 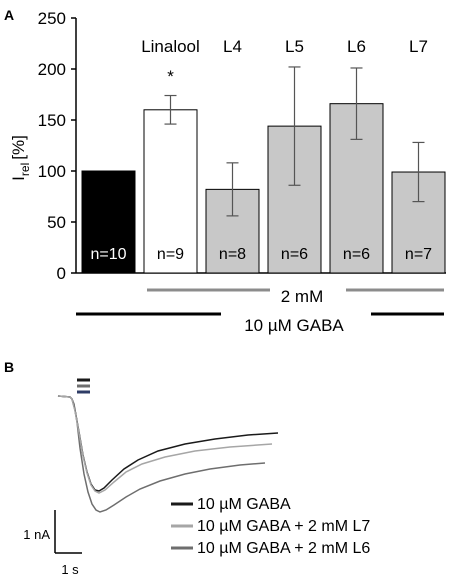 I want to click on application-bars, so click(x=83, y=386).